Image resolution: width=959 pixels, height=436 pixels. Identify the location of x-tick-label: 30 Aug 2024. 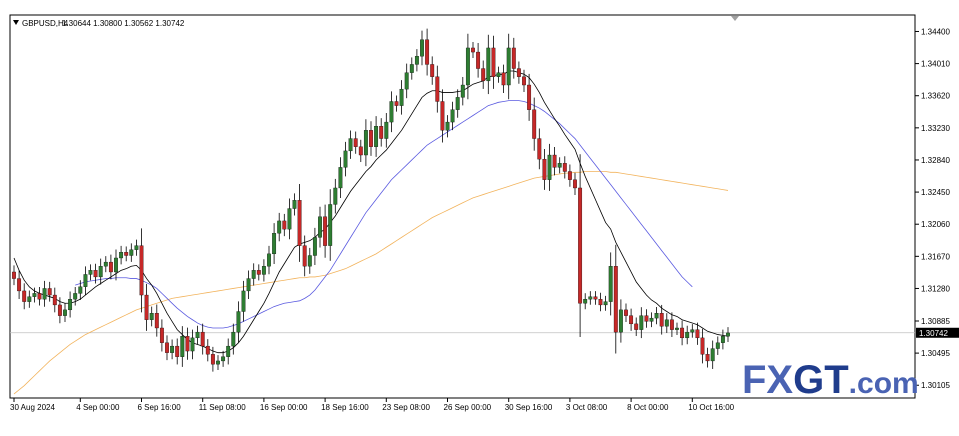
(32, 407).